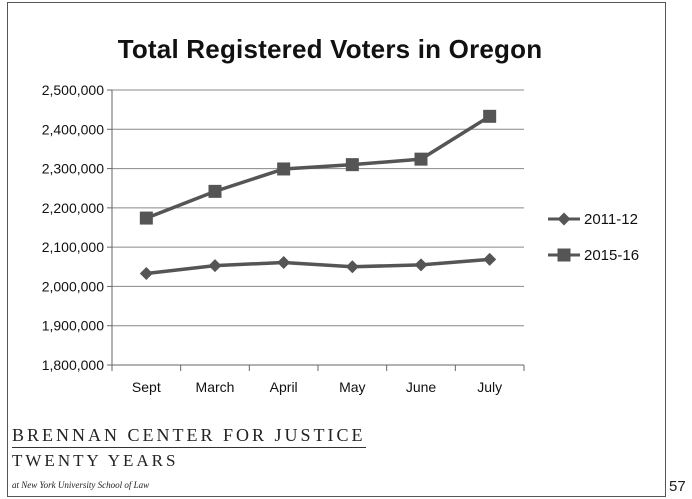 This screenshot has height=499, width=692. What do you see at coordinates (611, 255) in the screenshot?
I see `legend-label: 2015-16` at bounding box center [611, 255].